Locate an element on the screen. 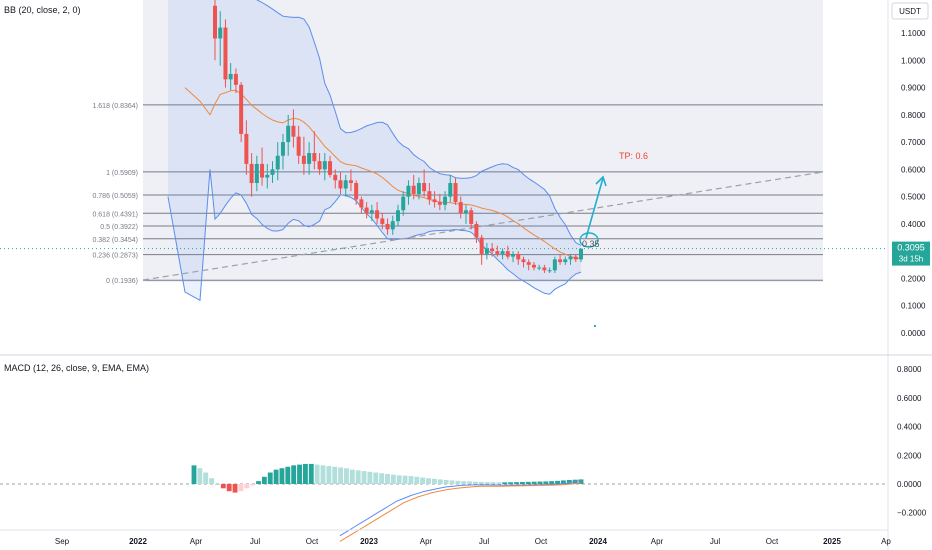 The width and height of the screenshot is (932, 550). fib-level-label: 0 (0.1936) is located at coordinates (122, 281).